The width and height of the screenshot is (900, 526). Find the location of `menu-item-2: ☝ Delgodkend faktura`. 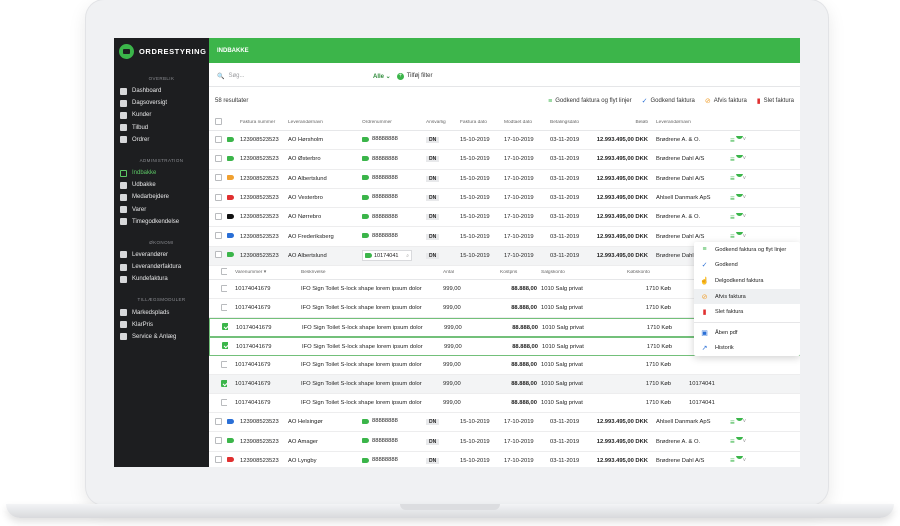

menu-item-2: ☝ Delgodkend faktura is located at coordinates (747, 281).